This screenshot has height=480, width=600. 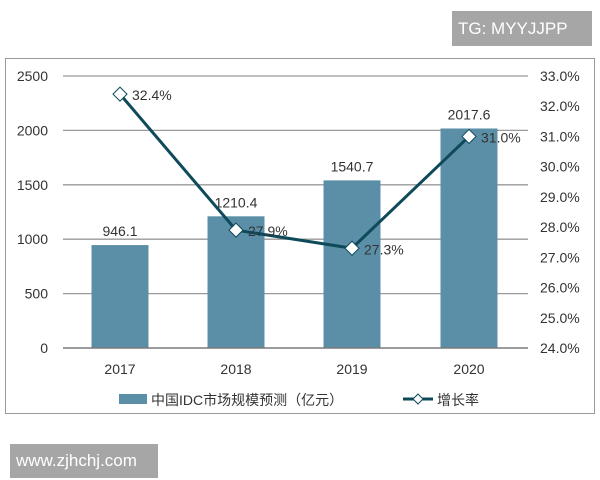 I want to click on bar-value-label: 1210.4, so click(x=236, y=202).